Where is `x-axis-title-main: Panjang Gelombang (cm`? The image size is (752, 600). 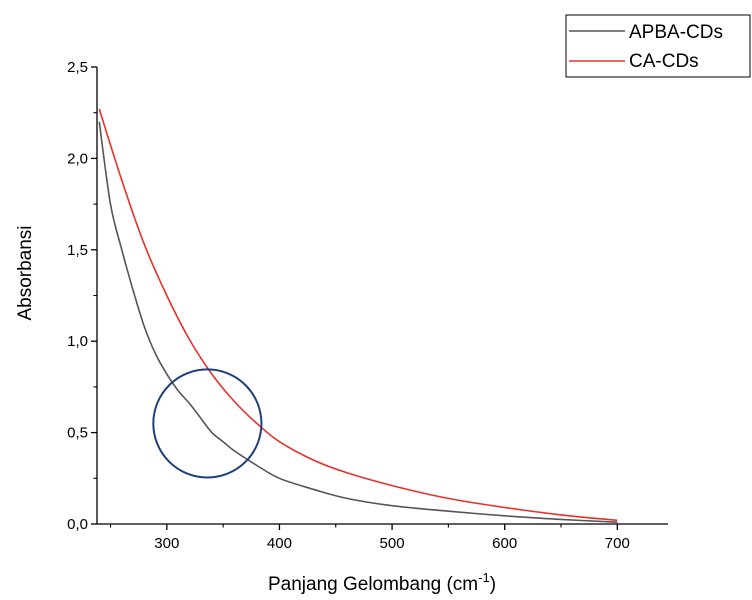 x-axis-title-main: Panjang Gelombang (cm is located at coordinates (373, 584).